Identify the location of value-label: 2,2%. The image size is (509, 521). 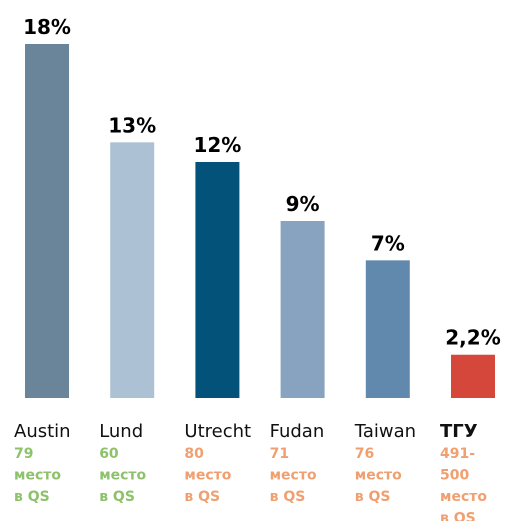
(472, 338).